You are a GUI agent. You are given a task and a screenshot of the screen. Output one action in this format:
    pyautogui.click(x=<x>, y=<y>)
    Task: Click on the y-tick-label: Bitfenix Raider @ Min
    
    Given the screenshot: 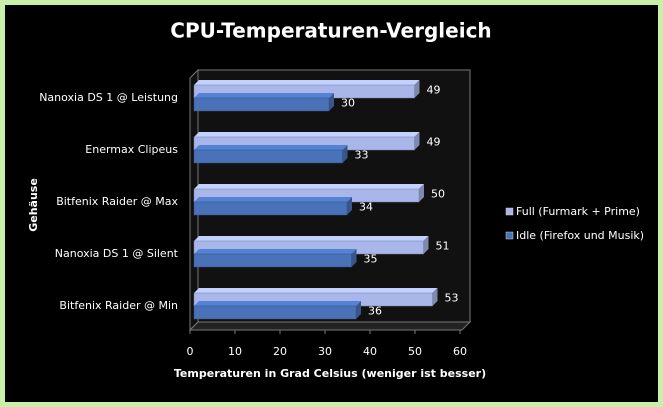 What is the action you would take?
    pyautogui.click(x=118, y=305)
    